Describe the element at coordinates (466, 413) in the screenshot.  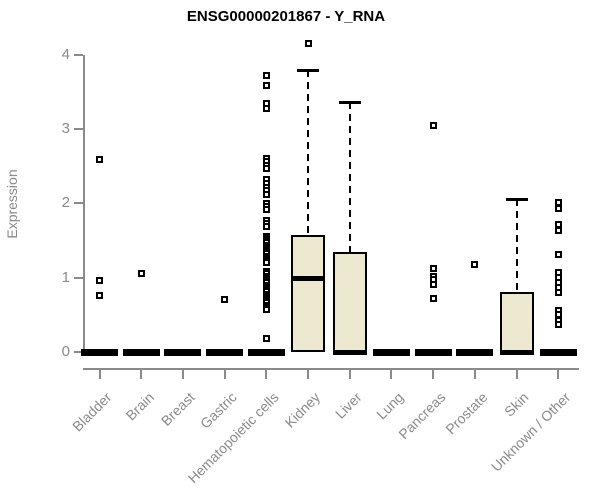
I see `x-category-label: Prostate` at that location.